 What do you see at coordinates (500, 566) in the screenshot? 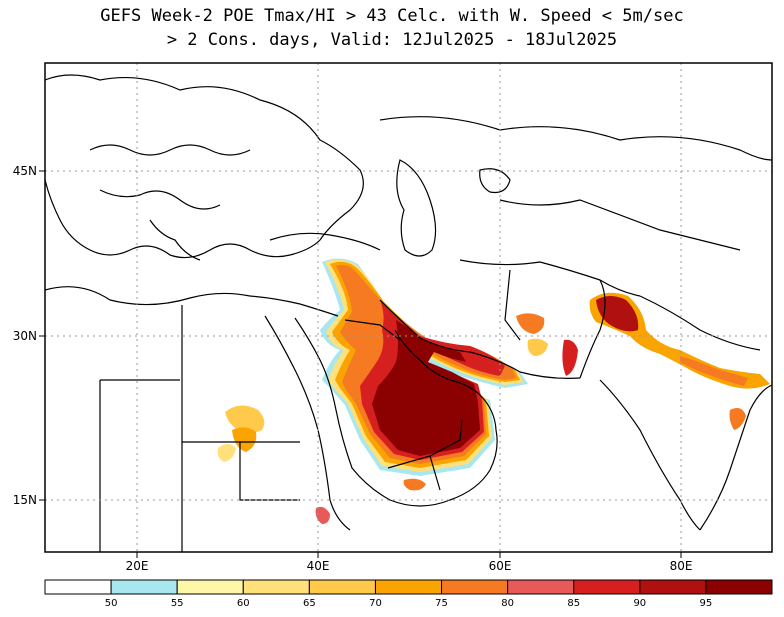
I see `x-tick-label: 60E` at bounding box center [500, 566].